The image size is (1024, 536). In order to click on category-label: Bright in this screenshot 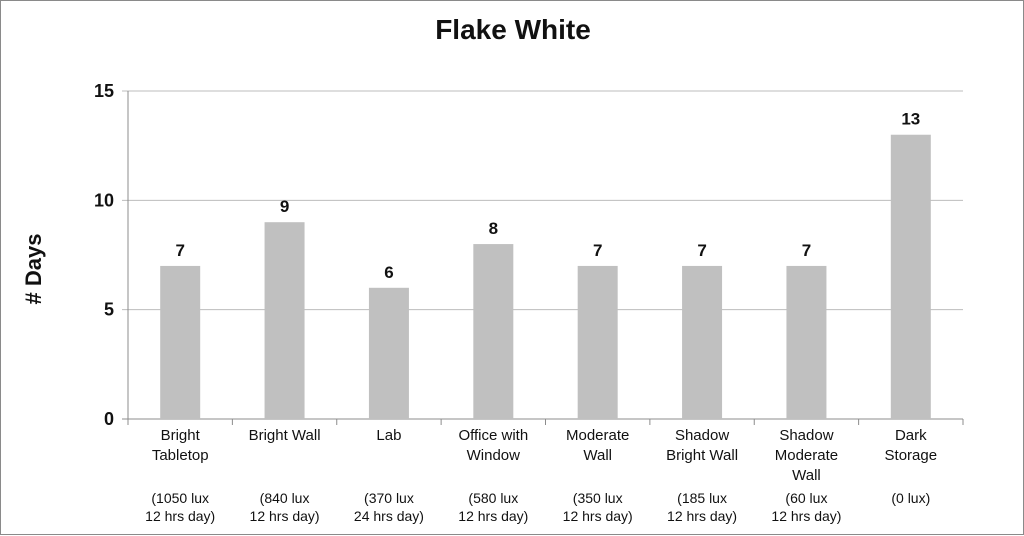, I will do `click(181, 435)`.